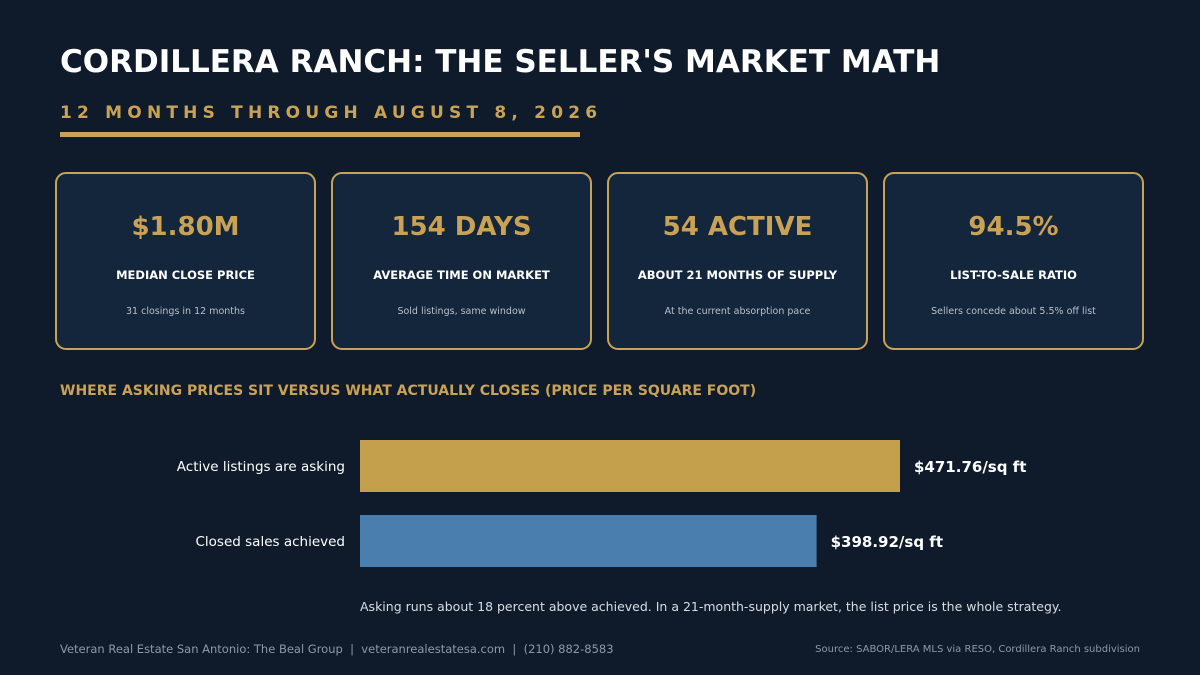 This screenshot has width=1200, height=675. I want to click on stat-note: At the current absorption pace, so click(737, 311).